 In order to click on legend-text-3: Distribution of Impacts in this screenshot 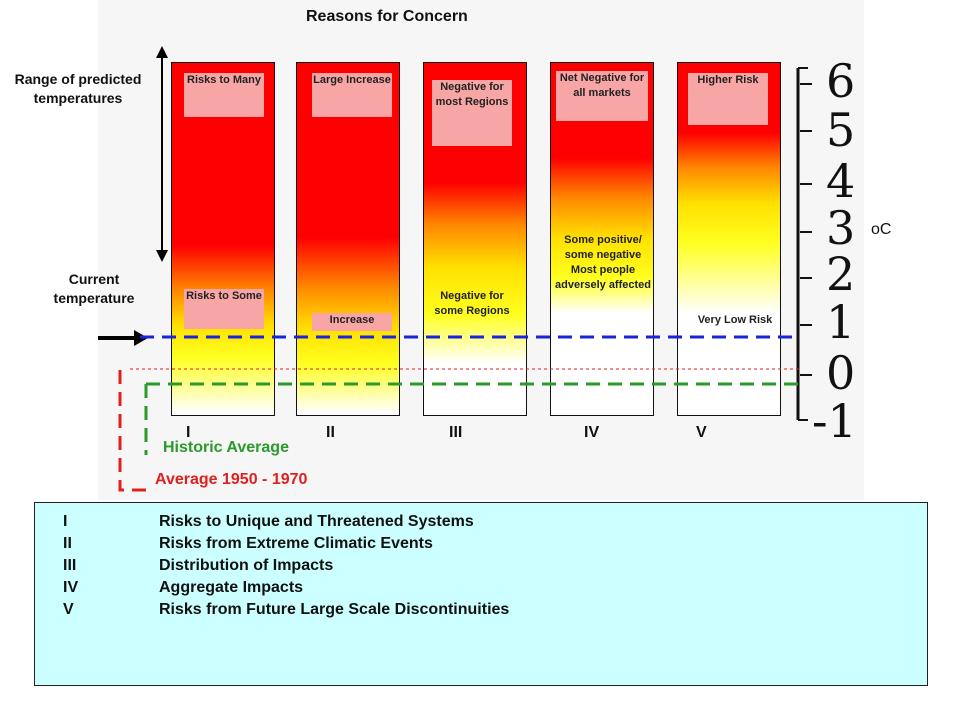, I will do `click(246, 565)`.